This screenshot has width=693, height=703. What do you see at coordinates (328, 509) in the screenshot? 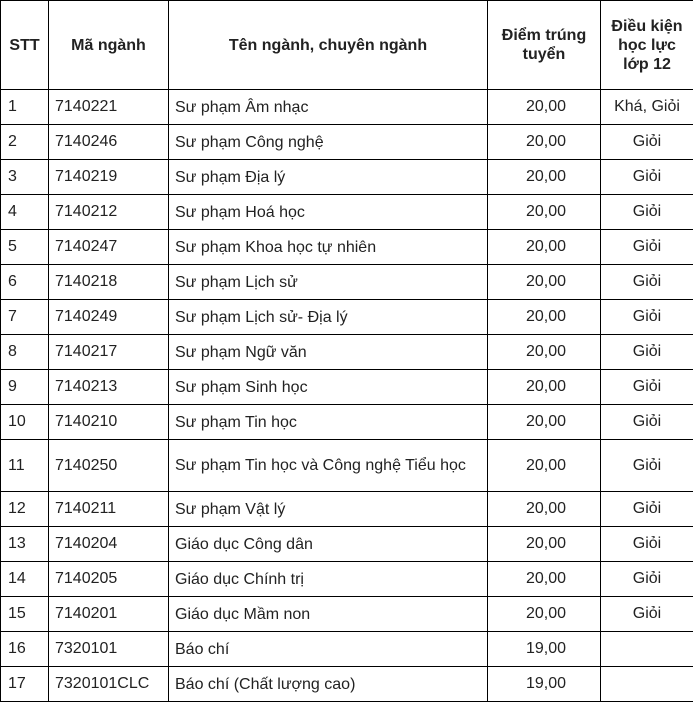
I see `row-name: Sư phạm Vật lý` at bounding box center [328, 509].